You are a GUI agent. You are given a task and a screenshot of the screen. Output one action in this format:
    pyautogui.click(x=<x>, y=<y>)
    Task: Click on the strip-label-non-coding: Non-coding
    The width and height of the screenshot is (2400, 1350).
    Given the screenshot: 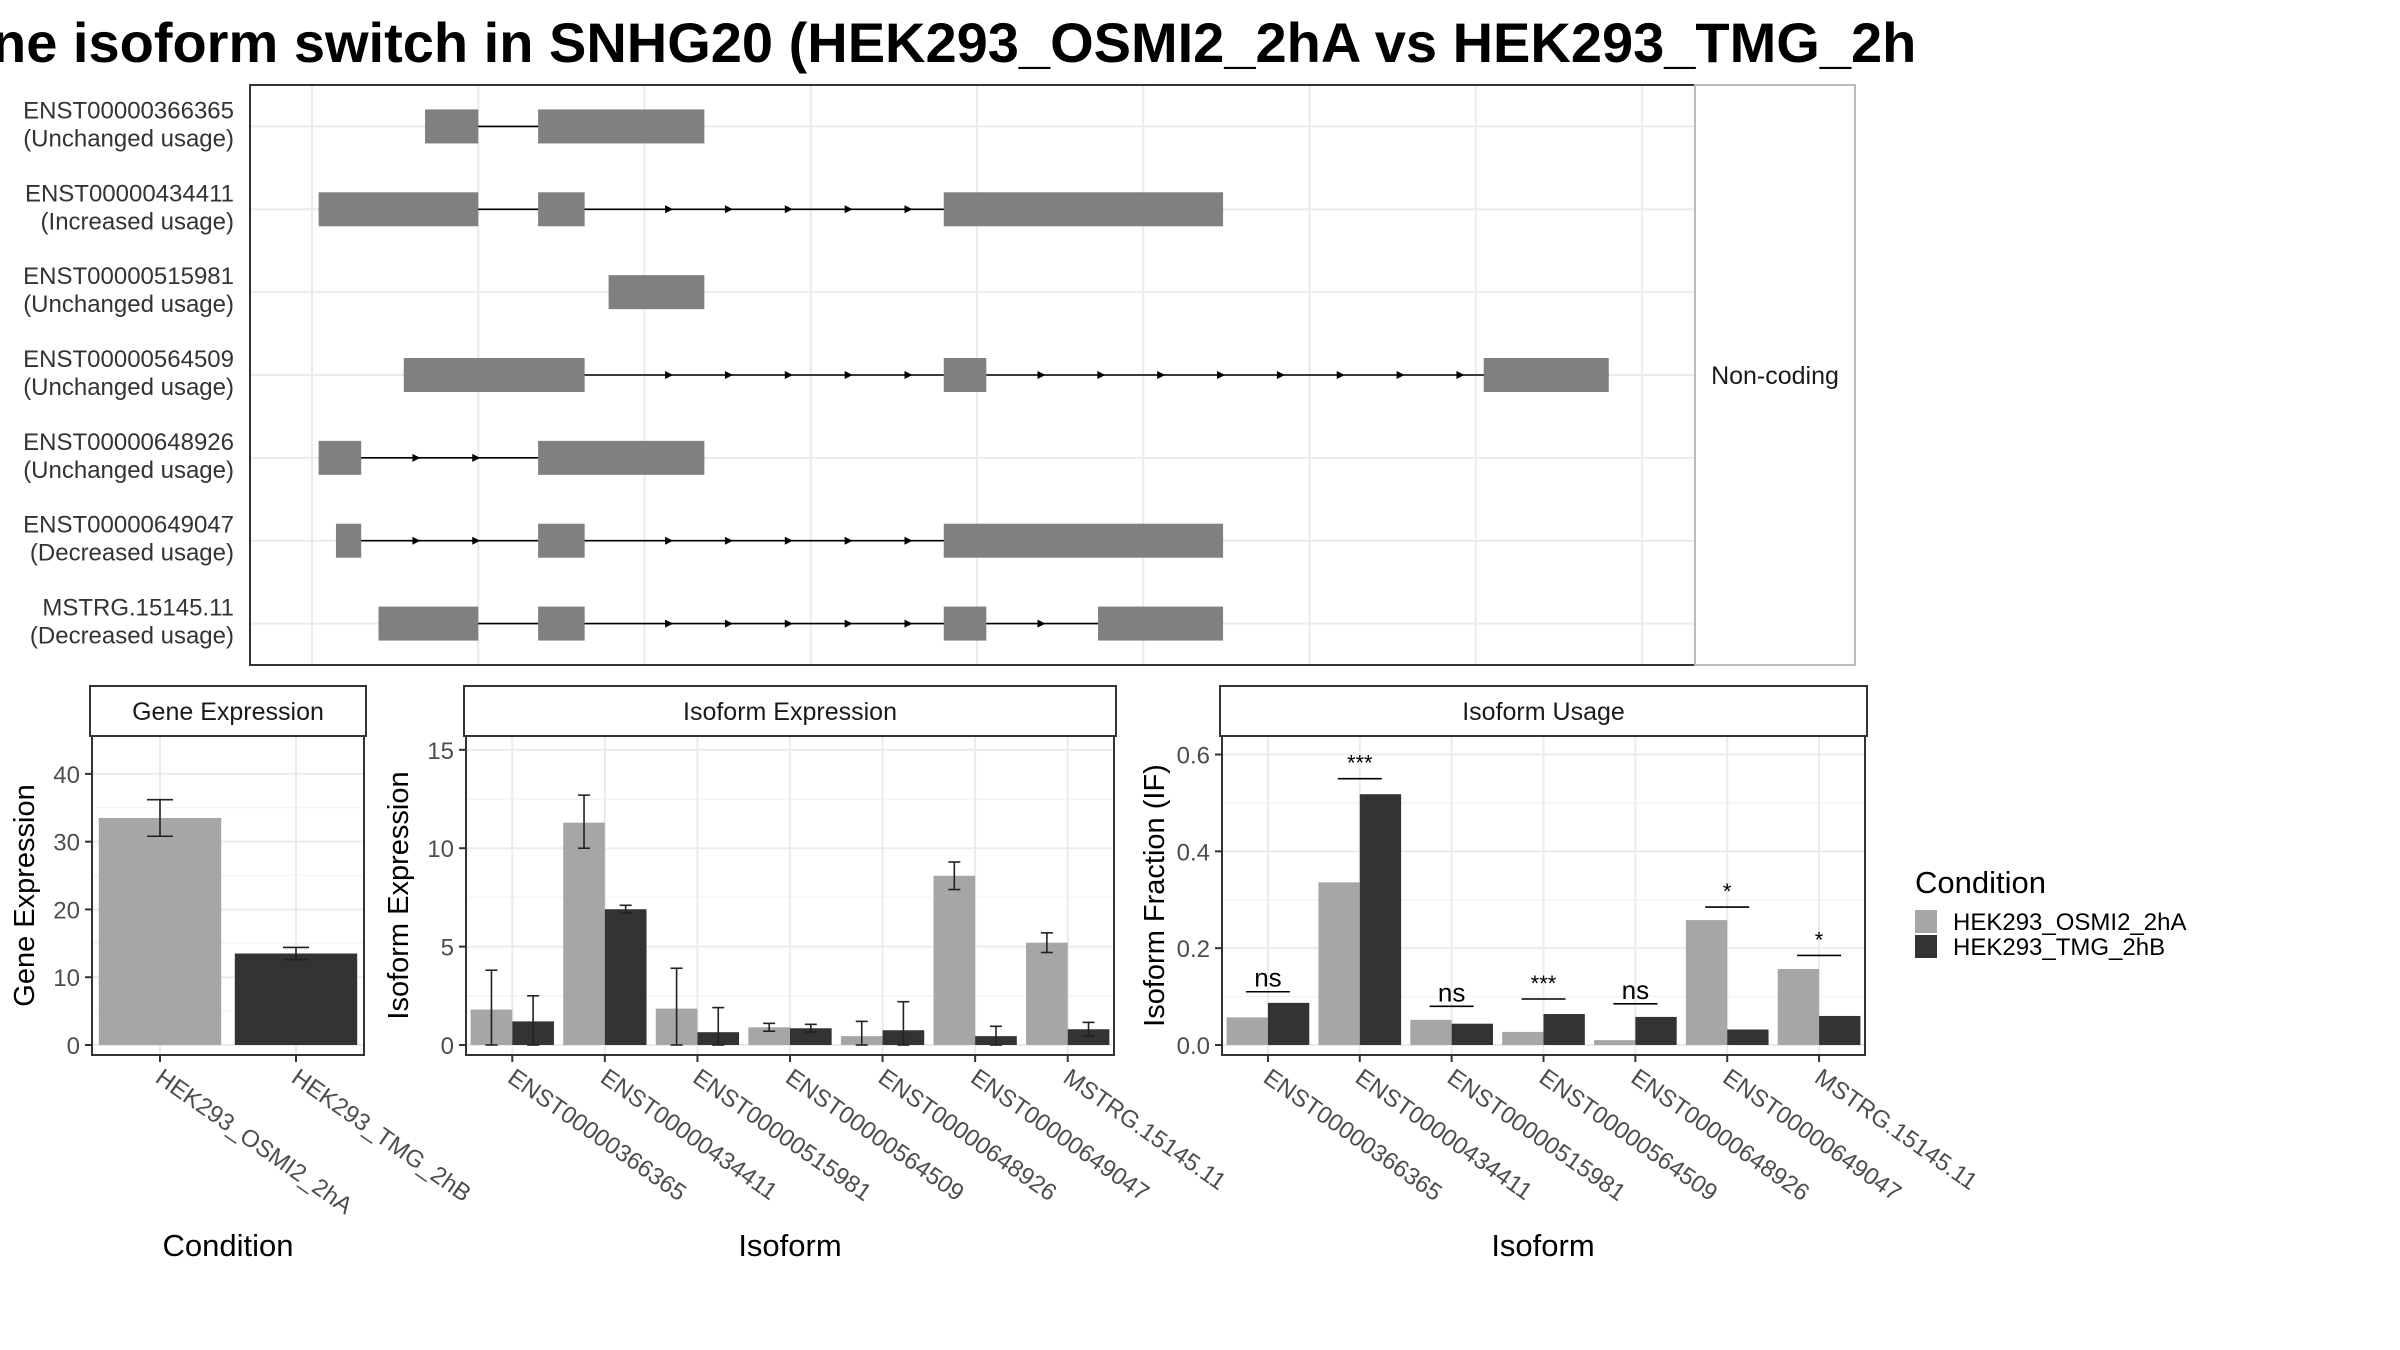 What is the action you would take?
    pyautogui.click(x=1775, y=376)
    